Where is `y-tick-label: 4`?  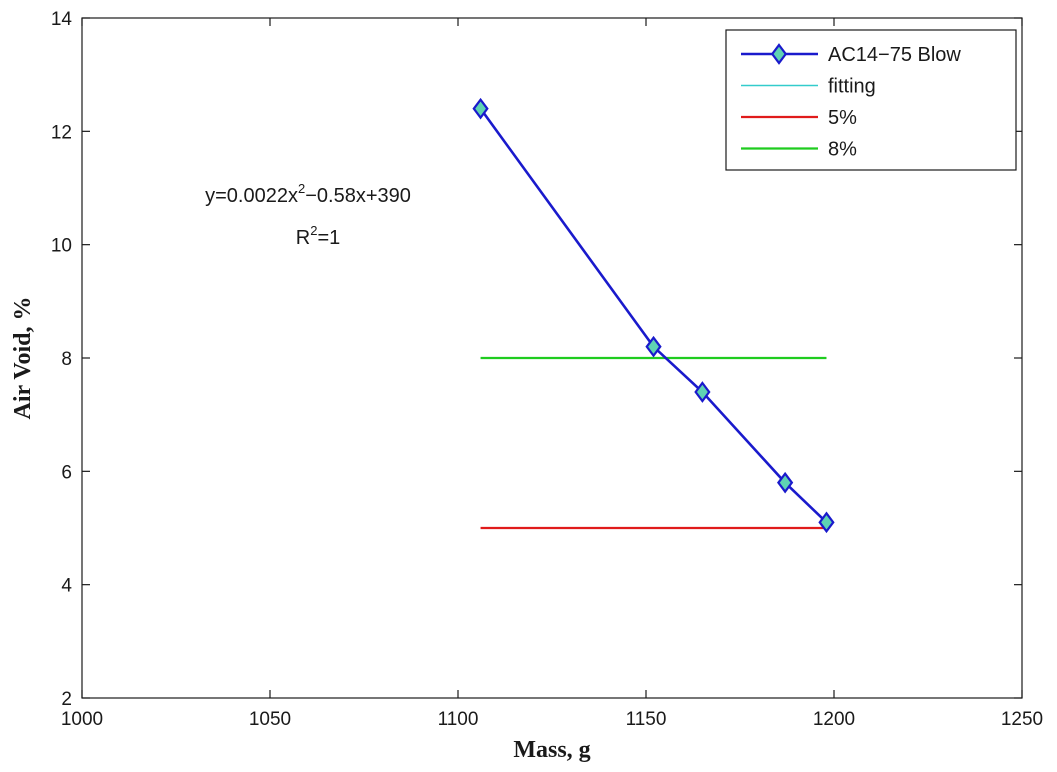 y-tick-label: 4 is located at coordinates (66, 586).